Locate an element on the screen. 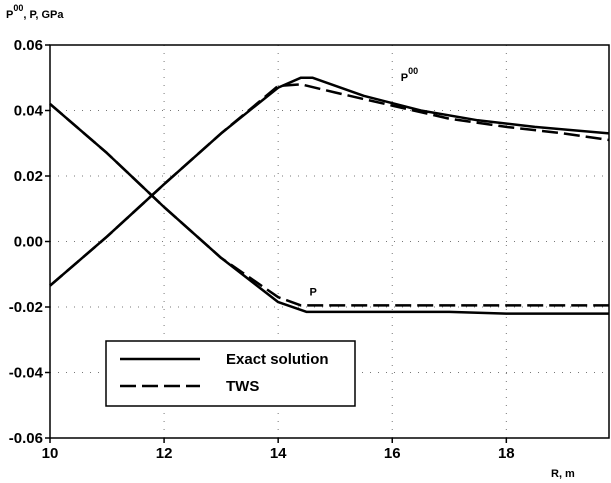 The height and width of the screenshot is (483, 611). y-tick-labels: 0.06 0.04 0.02 0.00 -0.02 -0.04 -0.06 is located at coordinates (26, 242).